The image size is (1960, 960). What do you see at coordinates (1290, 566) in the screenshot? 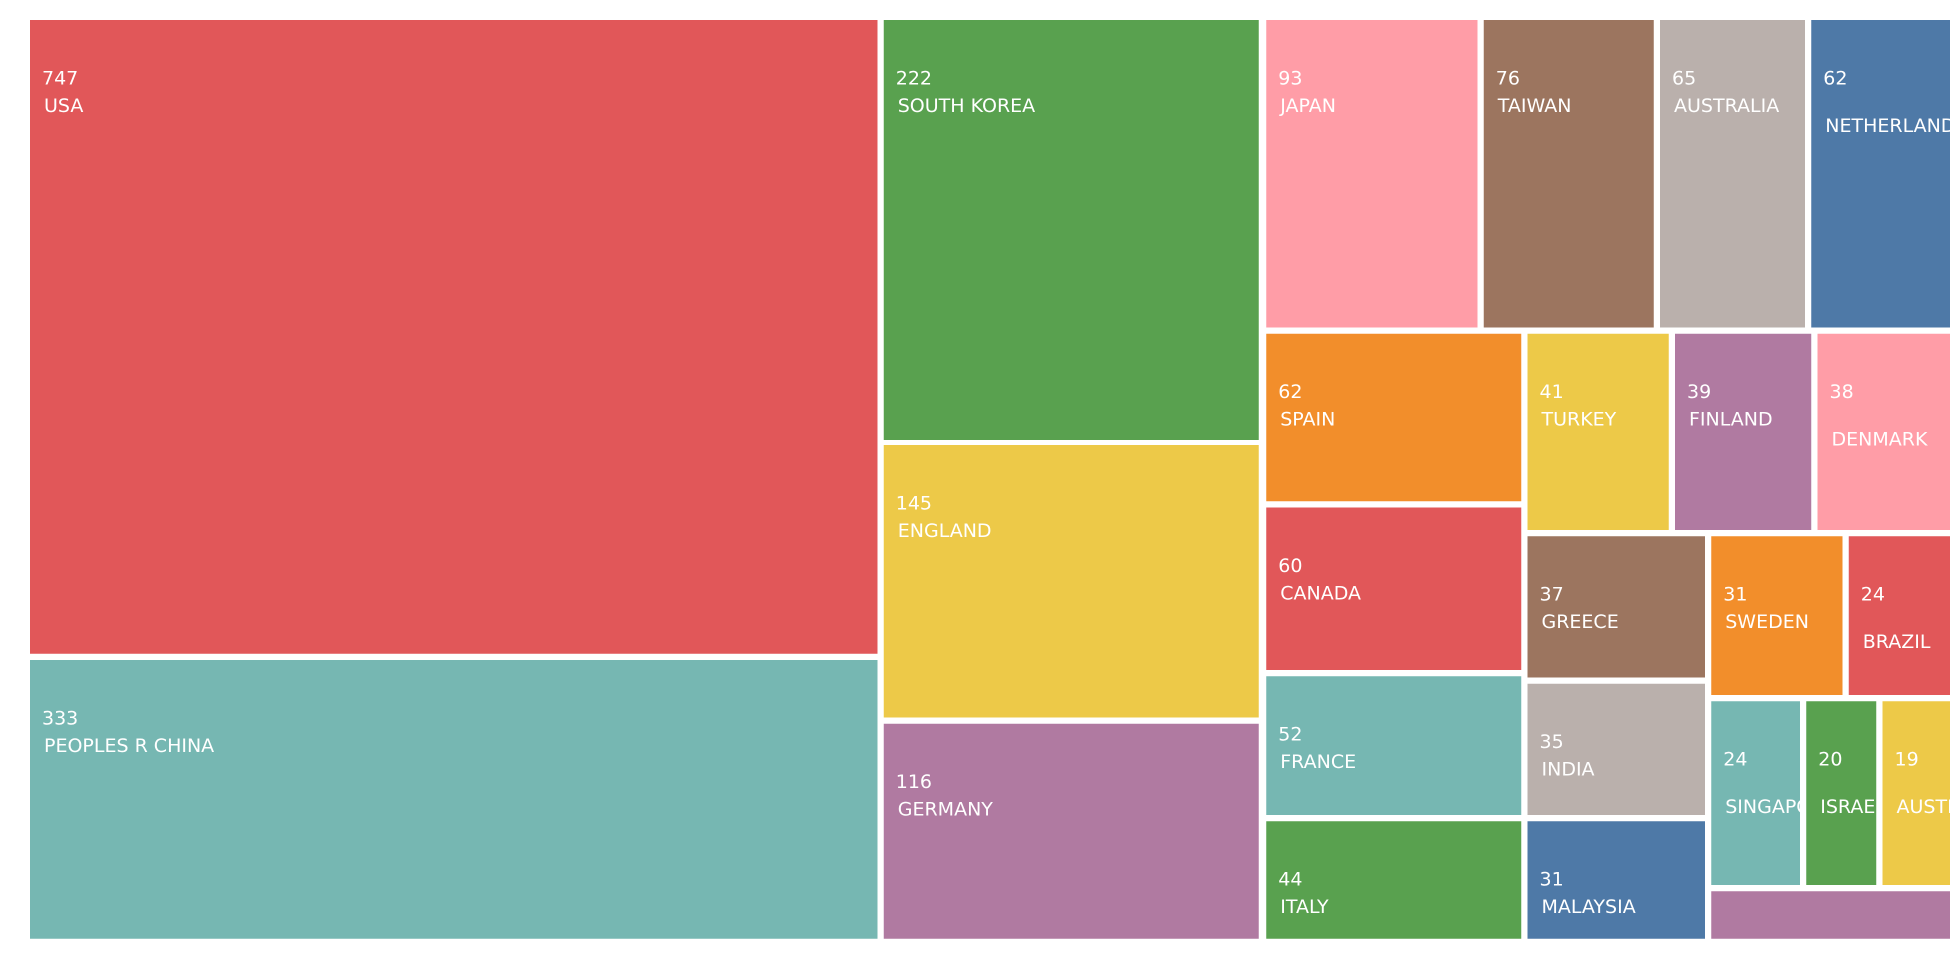
I see `value-label: 60` at bounding box center [1290, 566].